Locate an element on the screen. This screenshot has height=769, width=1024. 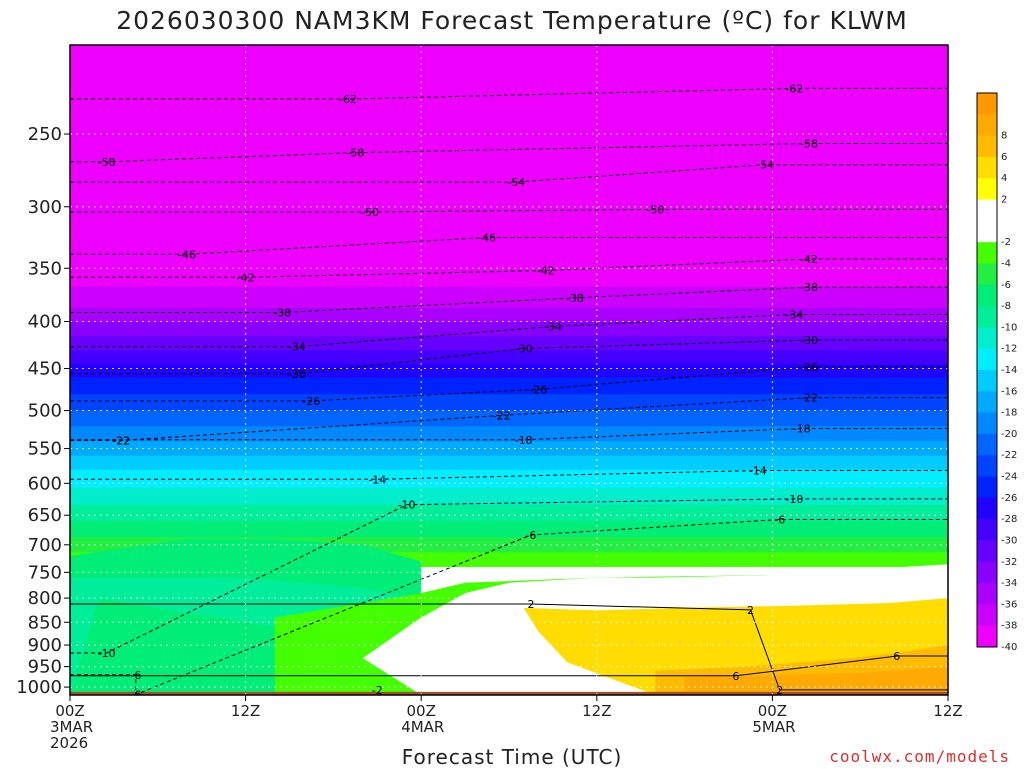
y-tick-label: 950 is located at coordinates (45, 667).